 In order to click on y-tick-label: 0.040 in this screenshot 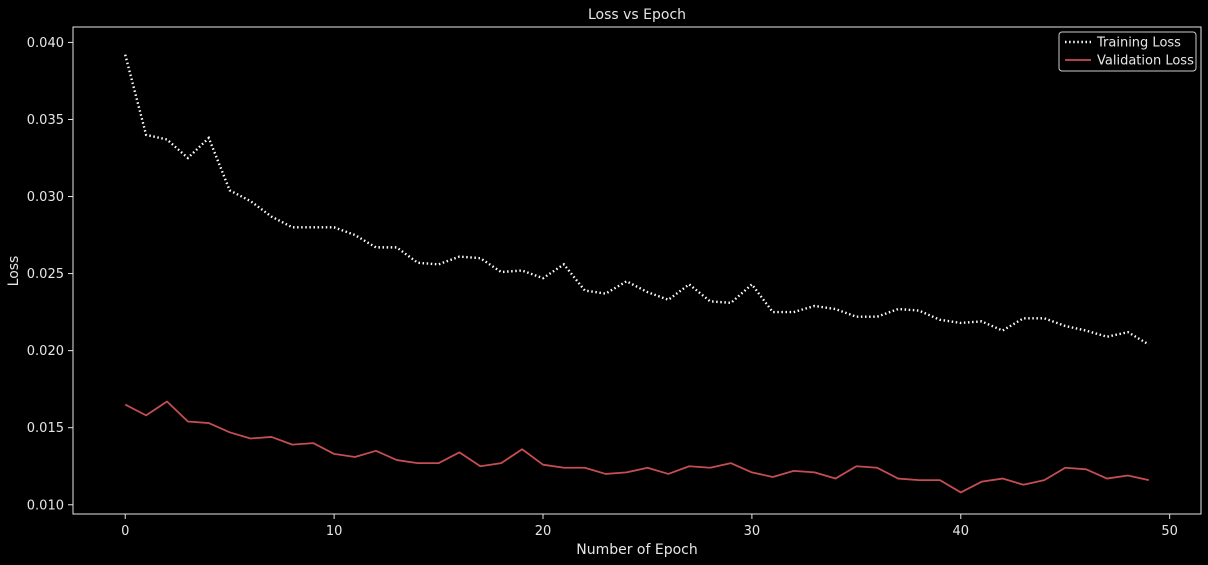, I will do `click(45, 43)`.